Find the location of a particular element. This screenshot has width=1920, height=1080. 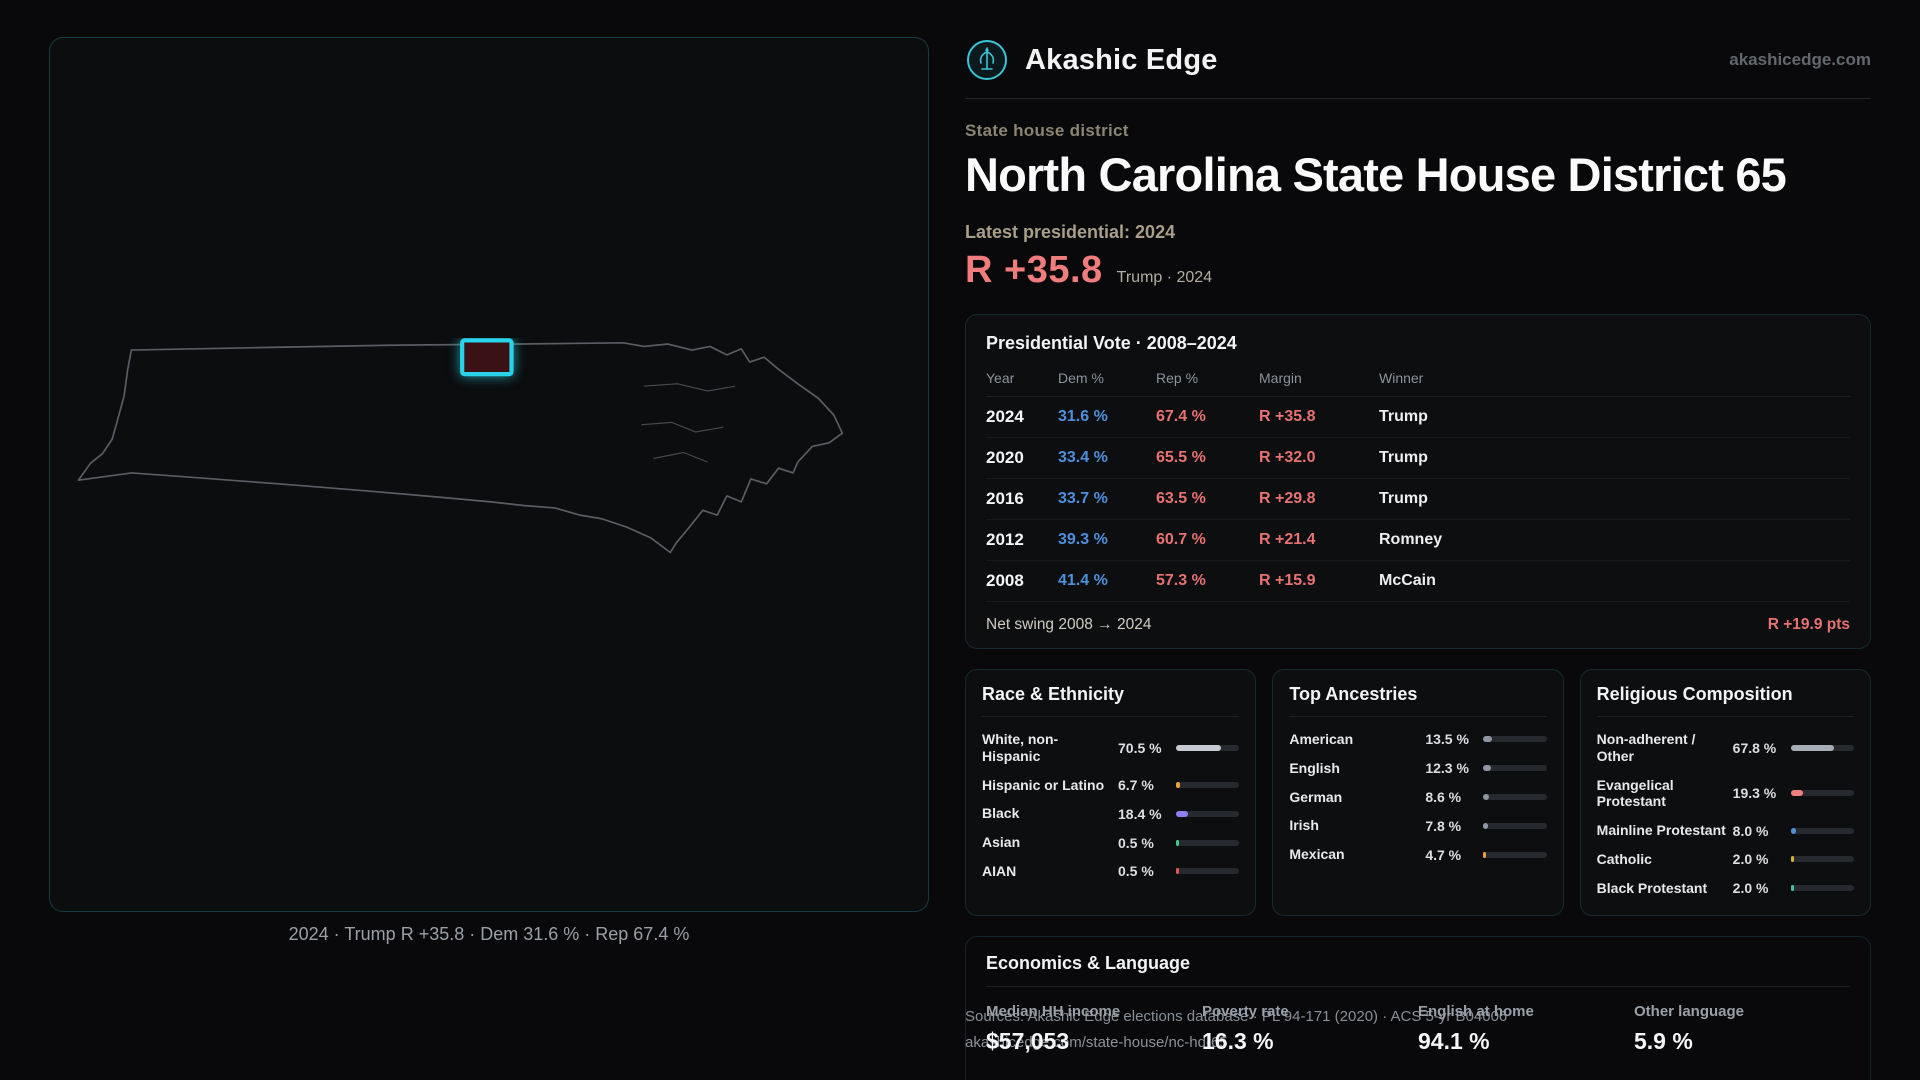

presidential-table-row: 2024 31.6 % 67.4 % R +35.8 Trump is located at coordinates (1418, 417).